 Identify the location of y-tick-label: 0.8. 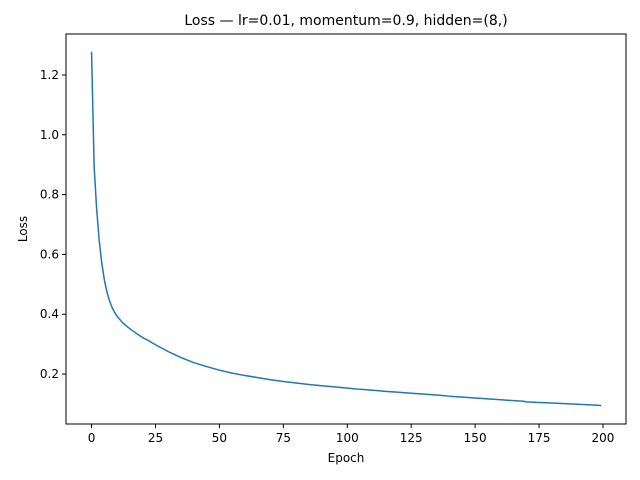
(49, 195).